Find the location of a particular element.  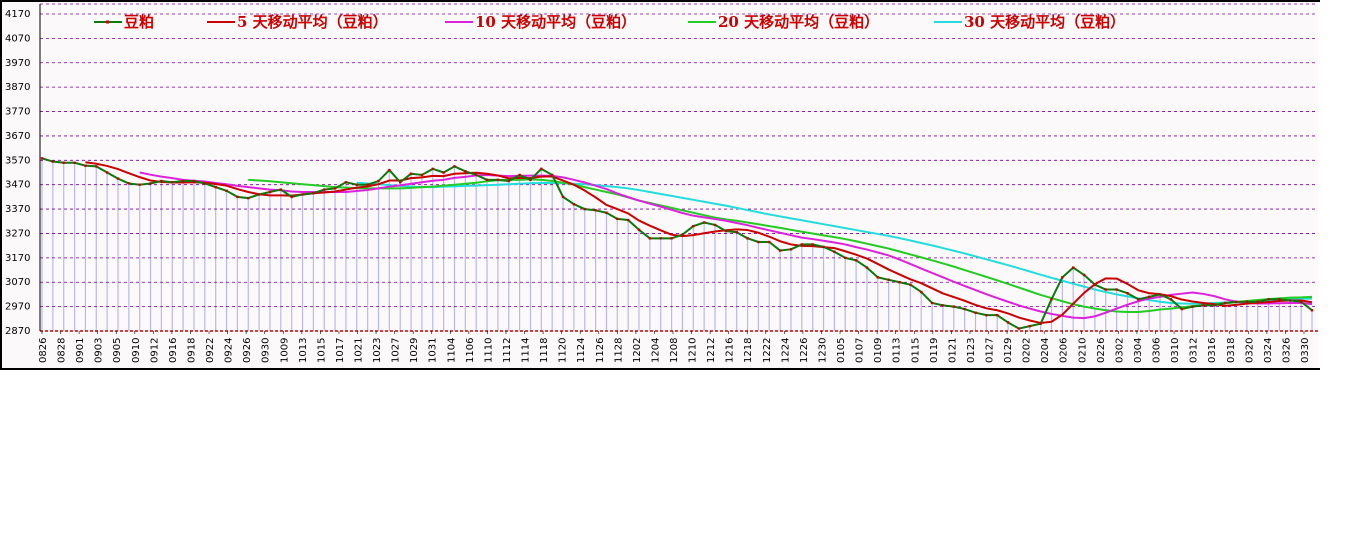

x-tick-label: 0226 is located at coordinates (1101, 350).